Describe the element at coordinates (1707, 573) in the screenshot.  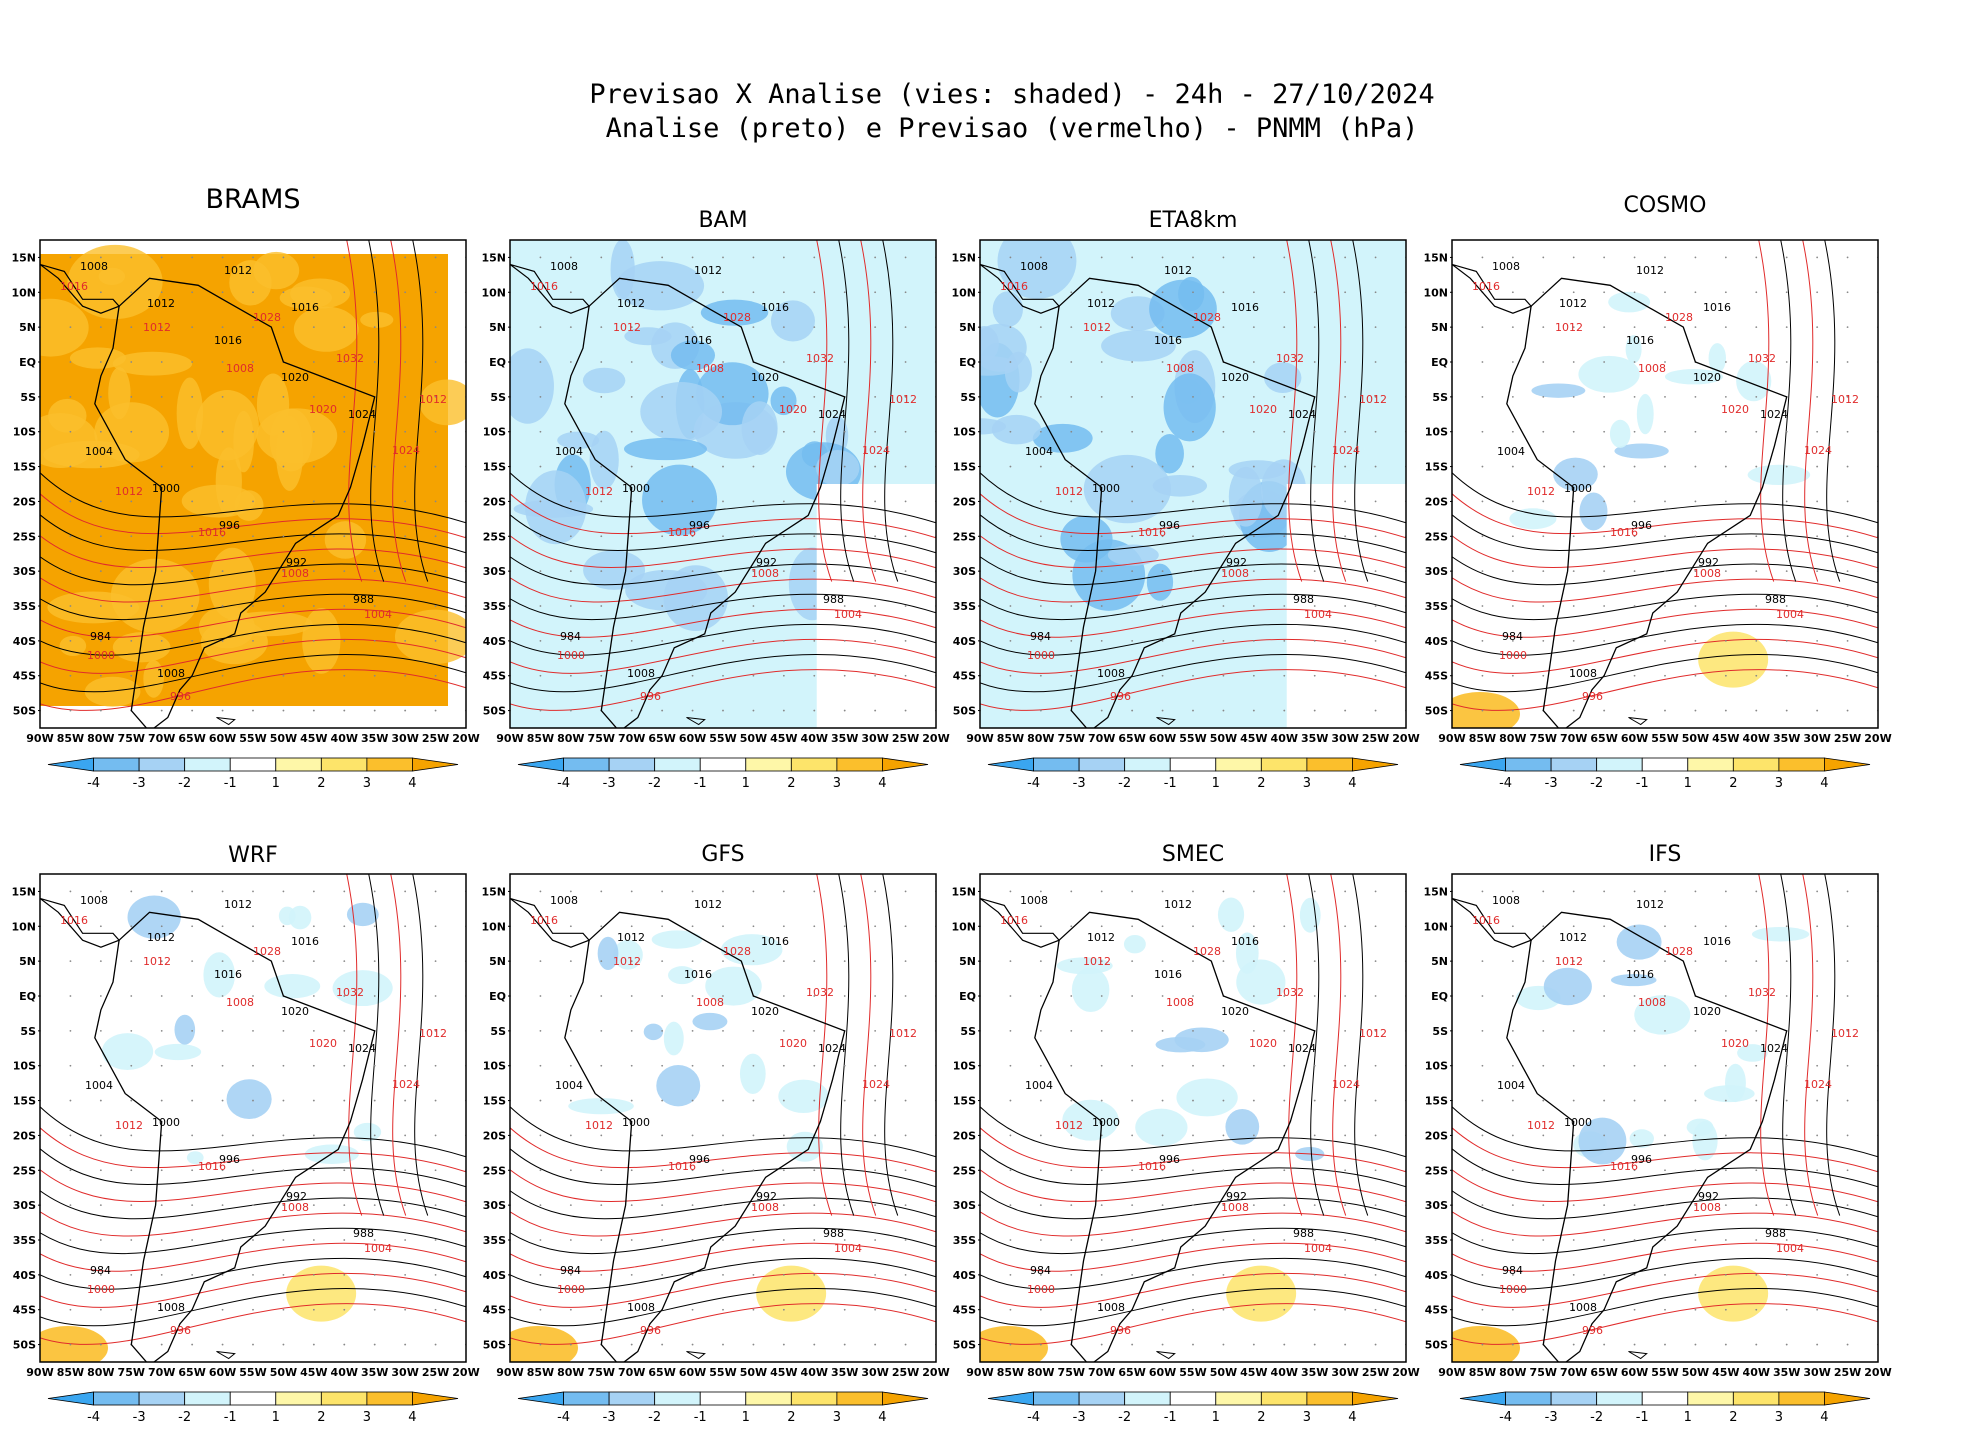
I see `contour-label: 1008` at that location.